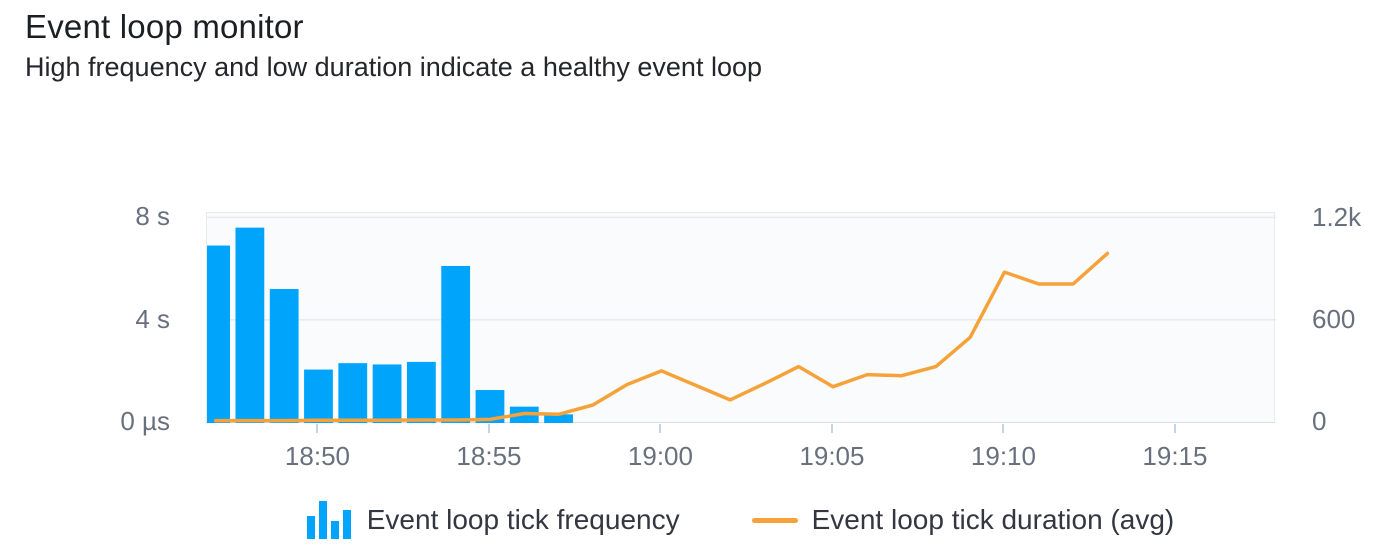 Image resolution: width=1400 pixels, height=560 pixels. I want to click on y-axis-right-label: 0, so click(1319, 421).